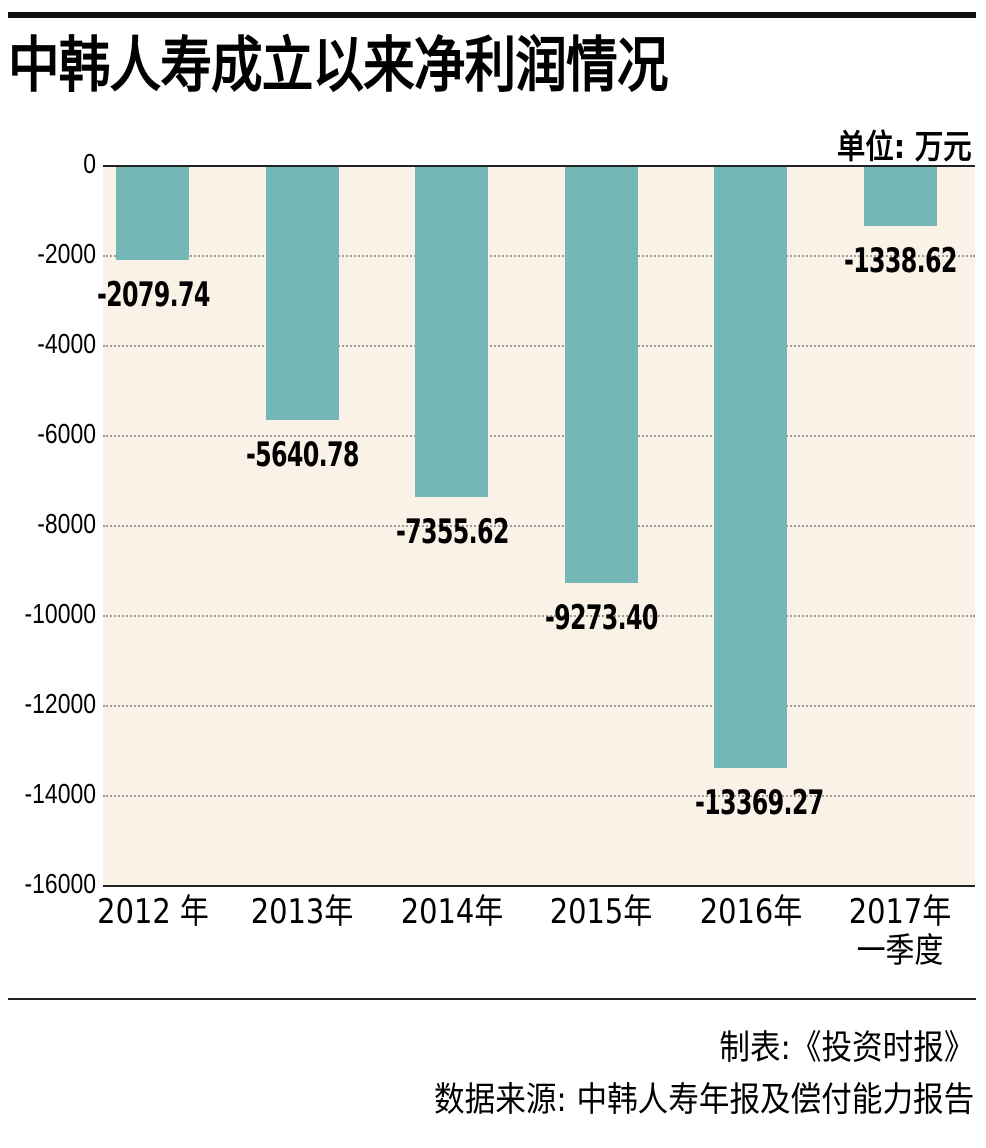 The width and height of the screenshot is (986, 1148). I want to click on y-tick-label: -6000, so click(66, 433).